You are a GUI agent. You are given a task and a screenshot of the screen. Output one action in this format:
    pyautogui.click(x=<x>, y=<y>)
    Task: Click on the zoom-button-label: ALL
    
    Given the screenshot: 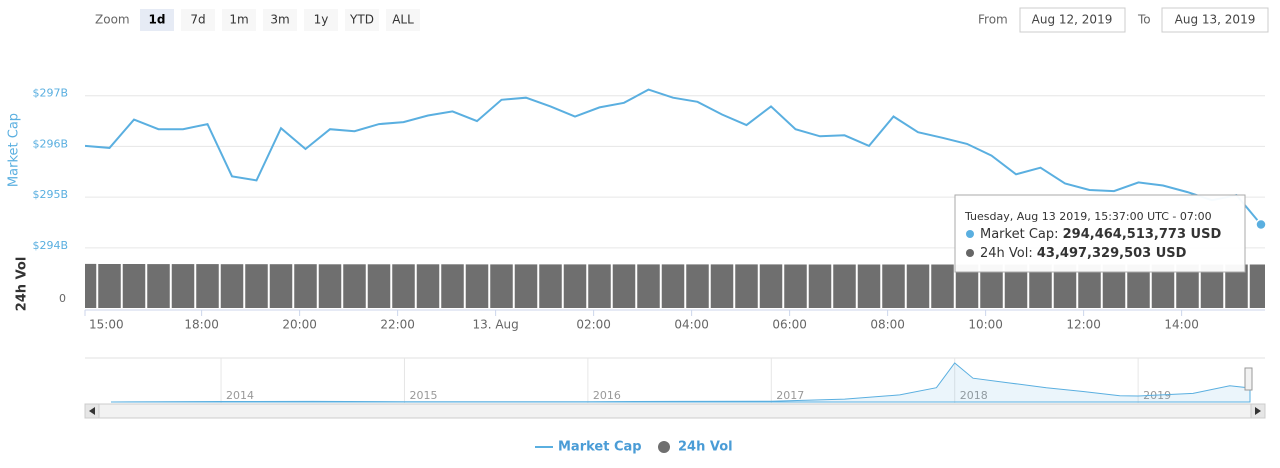 What is the action you would take?
    pyautogui.click(x=403, y=20)
    